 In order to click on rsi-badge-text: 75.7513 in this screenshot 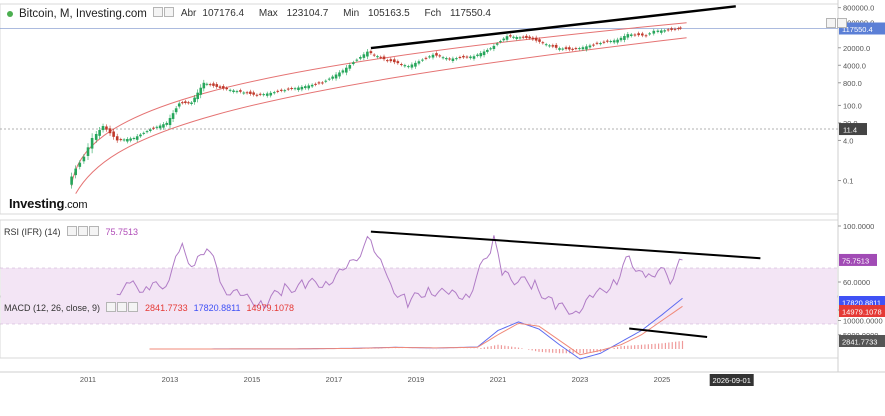, I will do `click(855, 260)`.